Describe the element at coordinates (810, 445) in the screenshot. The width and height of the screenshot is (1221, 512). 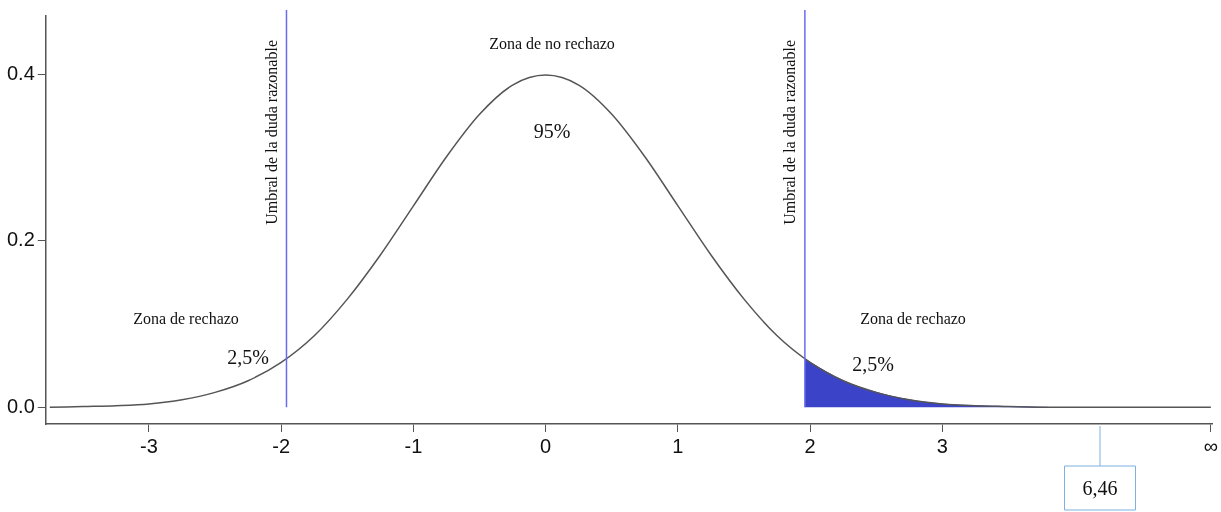
I see `x-tick-label: 2` at that location.